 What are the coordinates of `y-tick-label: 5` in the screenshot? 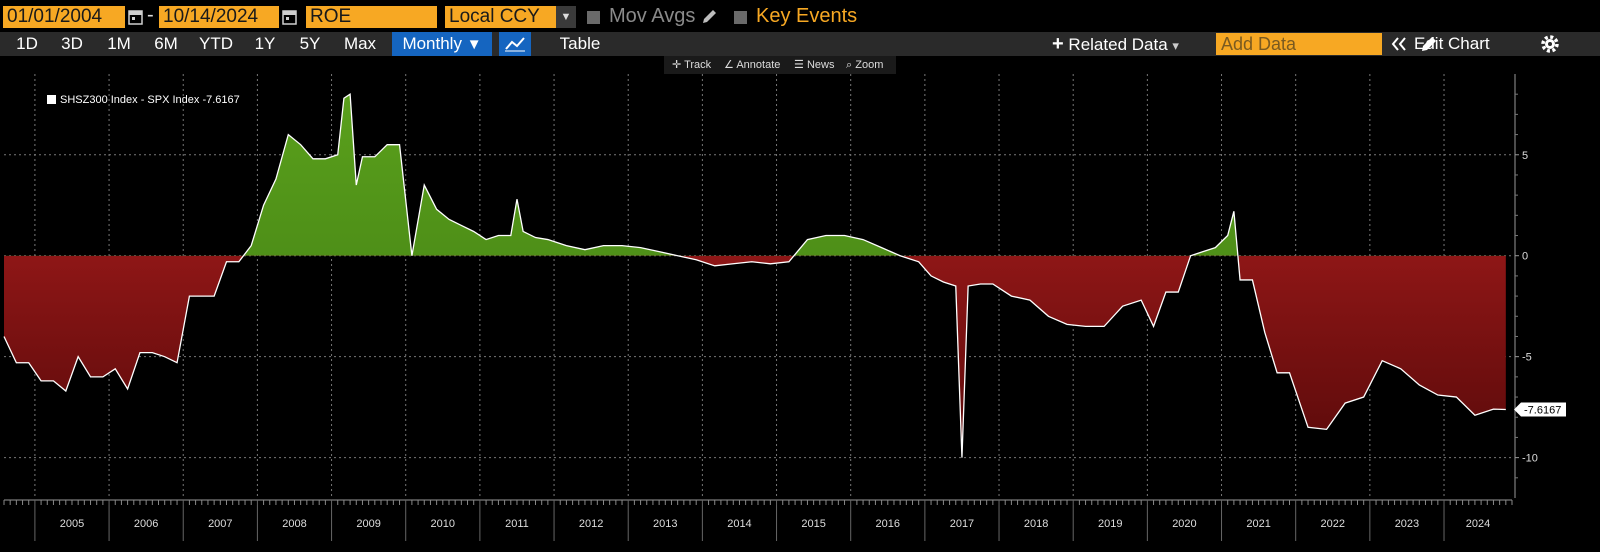 It's located at (1525, 156).